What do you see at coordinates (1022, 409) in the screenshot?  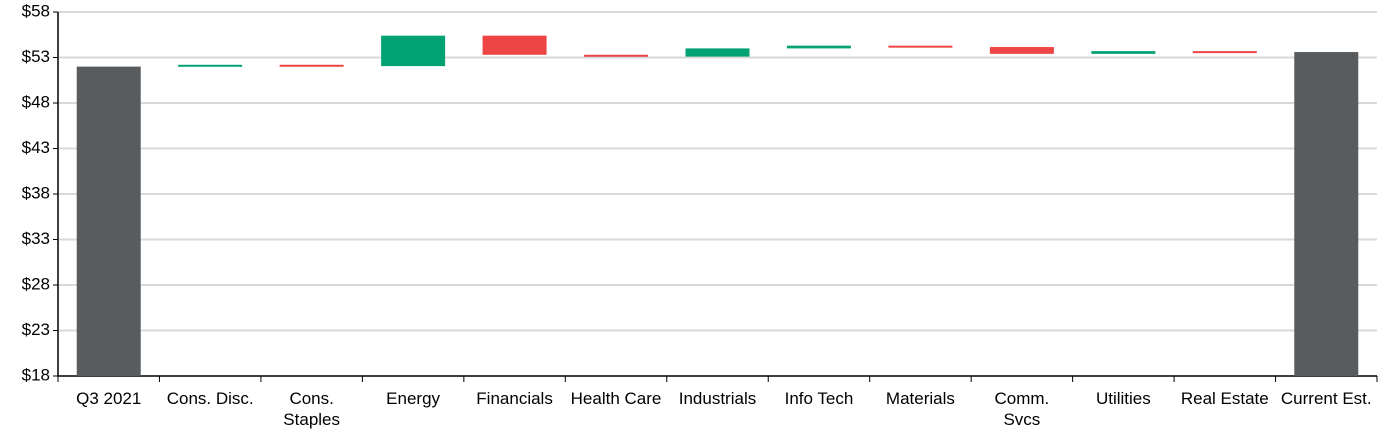 I see `x-tick-label: Comm. Svcs` at bounding box center [1022, 409].